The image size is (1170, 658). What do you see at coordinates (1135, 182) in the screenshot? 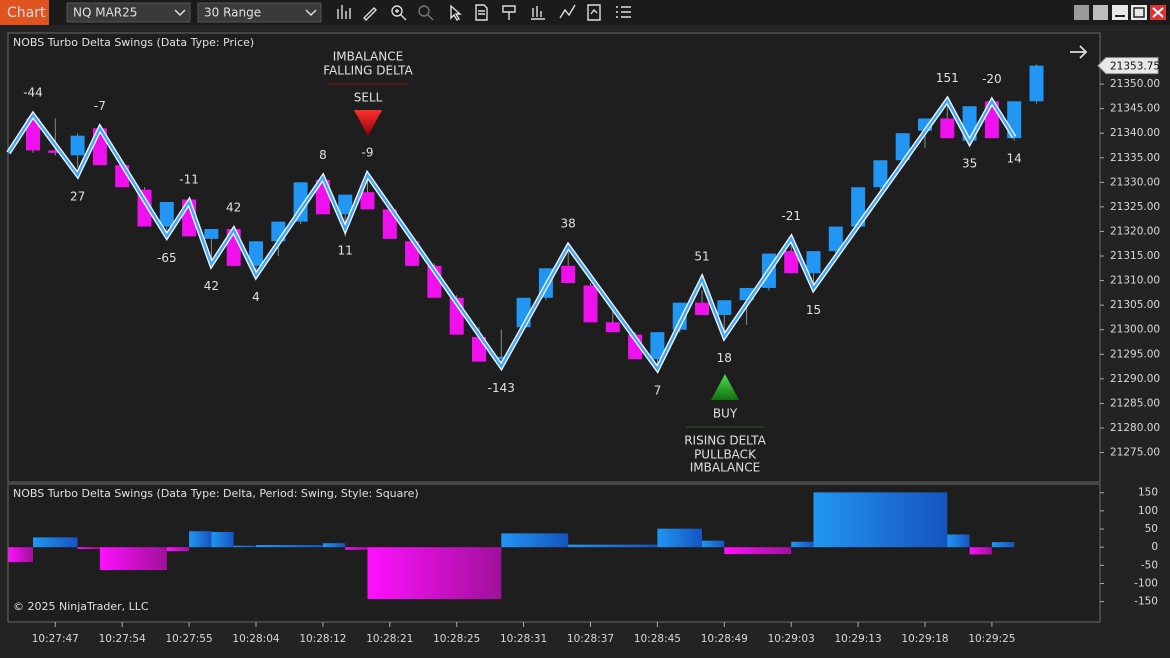
I see `y-tick-label: 21330.00` at bounding box center [1135, 182].